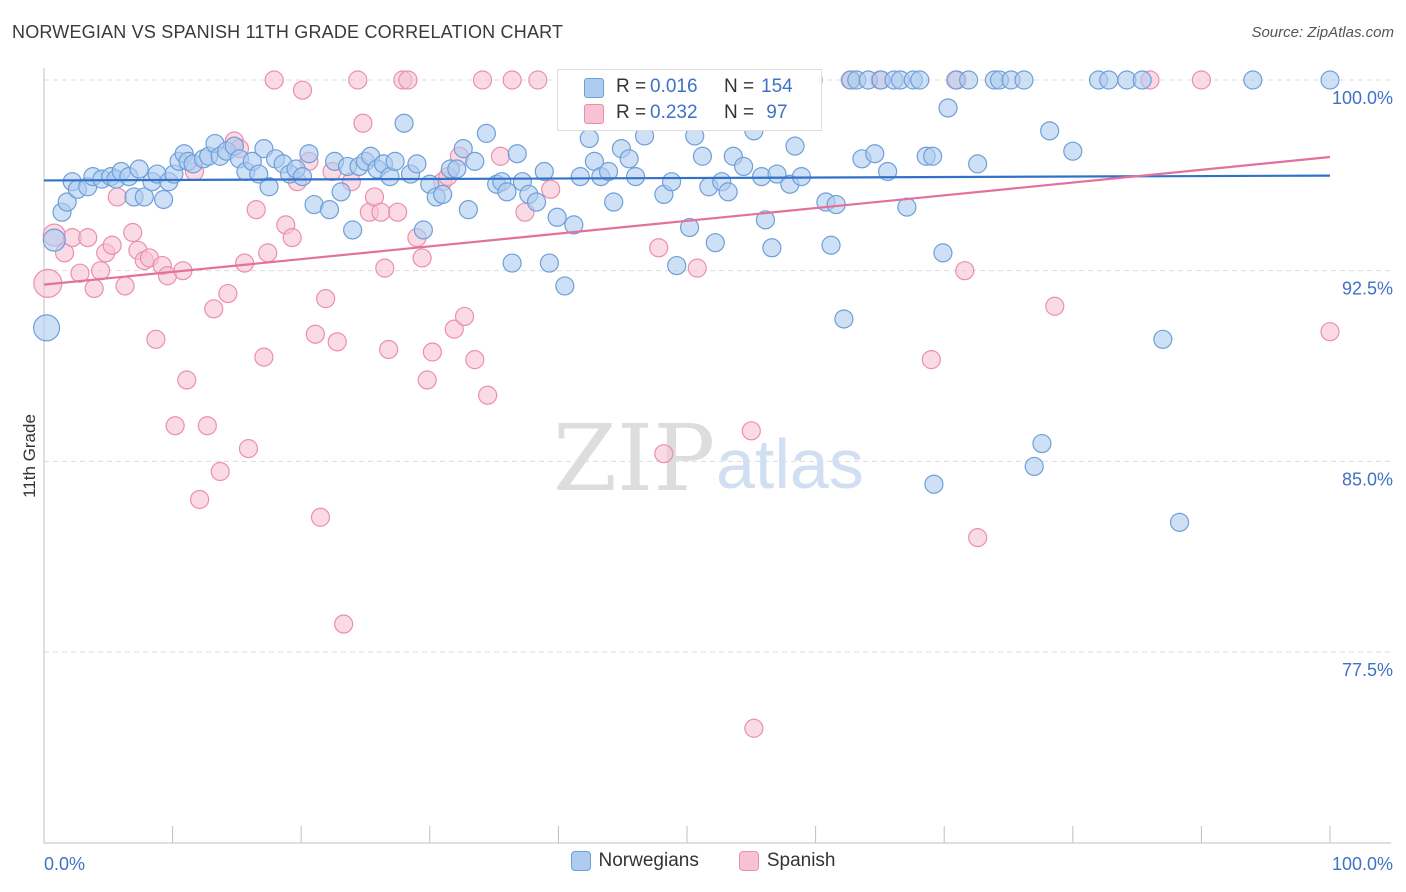  I want to click on watermark-atlas: atlas, so click(790, 464).